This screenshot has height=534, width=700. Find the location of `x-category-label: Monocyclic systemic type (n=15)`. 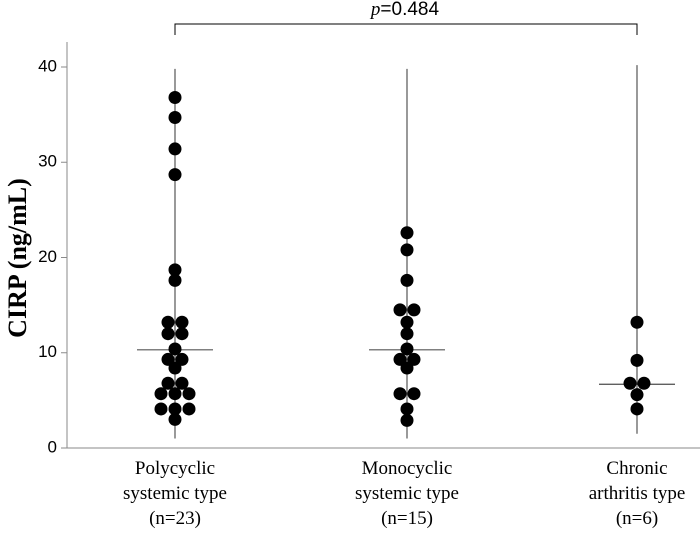

x-category-label: Monocyclic systemic type (n=15) is located at coordinates (407, 493).